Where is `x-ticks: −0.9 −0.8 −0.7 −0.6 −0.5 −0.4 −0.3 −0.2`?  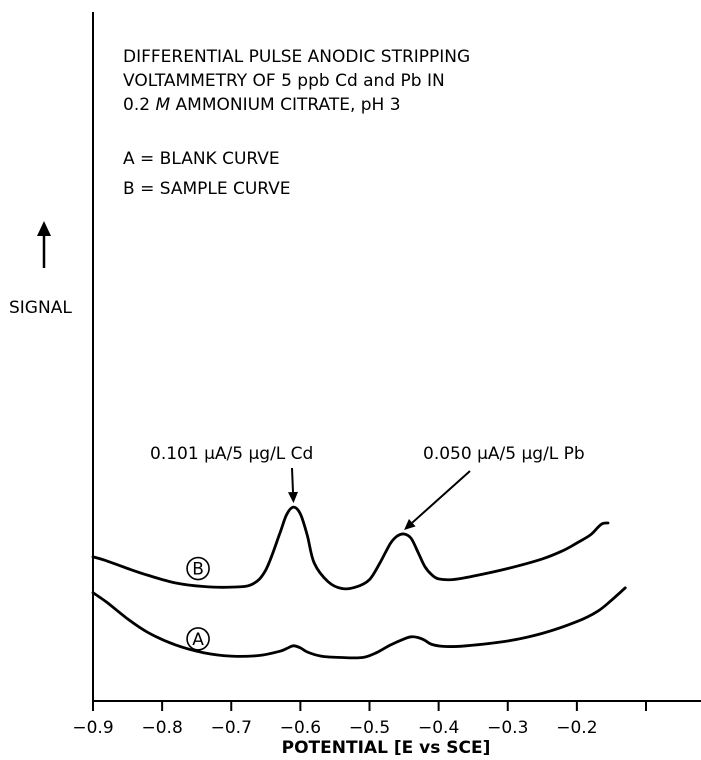
x-ticks: −0.9 −0.8 −0.7 −0.6 −0.5 −0.4 −0.3 −0.2 is located at coordinates (359, 719).